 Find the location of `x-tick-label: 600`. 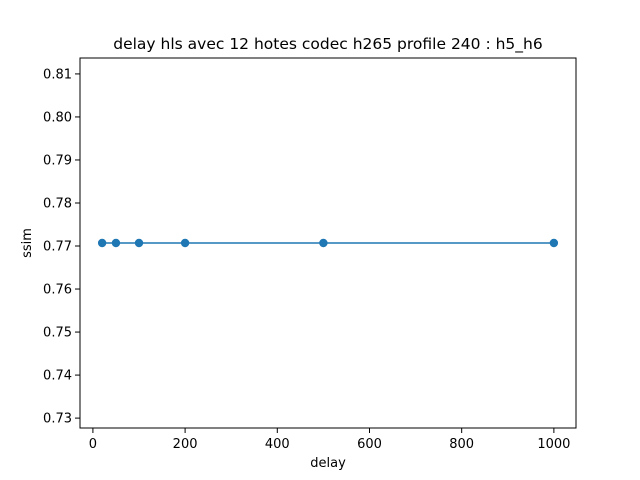

x-tick-label: 600 is located at coordinates (369, 444).